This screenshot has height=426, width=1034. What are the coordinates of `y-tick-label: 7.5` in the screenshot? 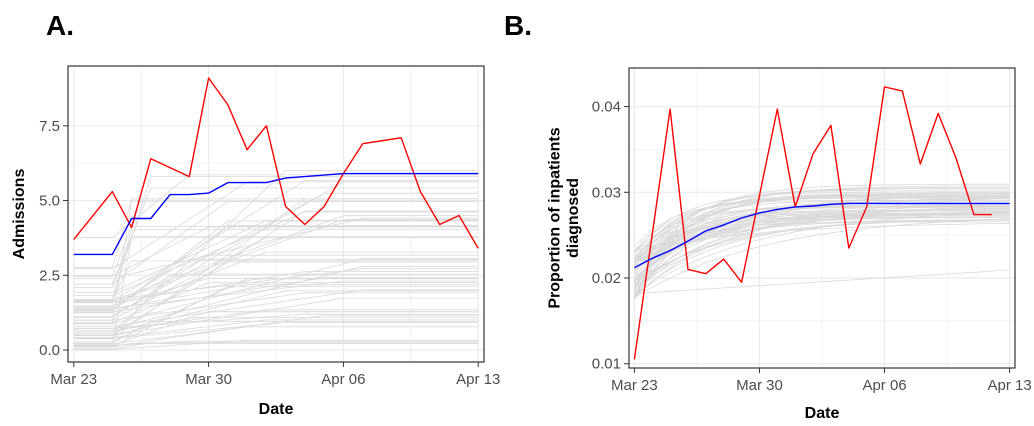 It's located at (49, 126).